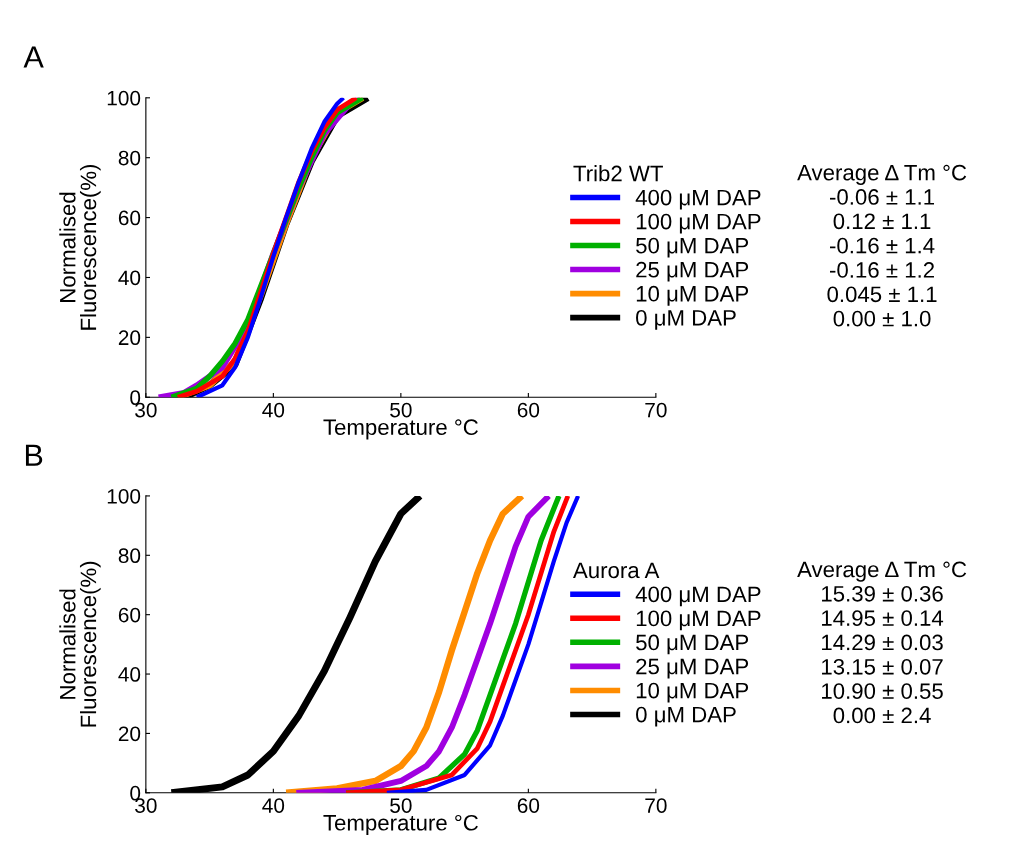 The image size is (1020, 858). I want to click on text: 13.15 ± 0.07, so click(882, 666).